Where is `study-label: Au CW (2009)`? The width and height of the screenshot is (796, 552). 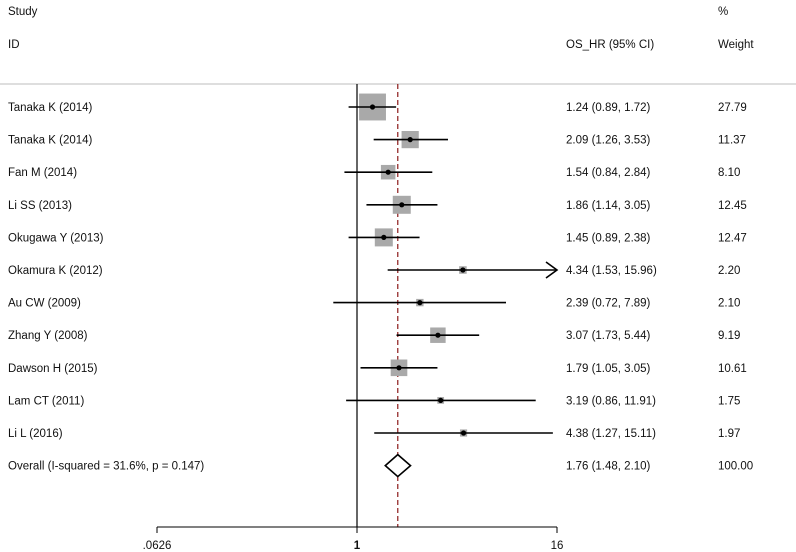
study-label: Au CW (2009) is located at coordinates (44, 304).